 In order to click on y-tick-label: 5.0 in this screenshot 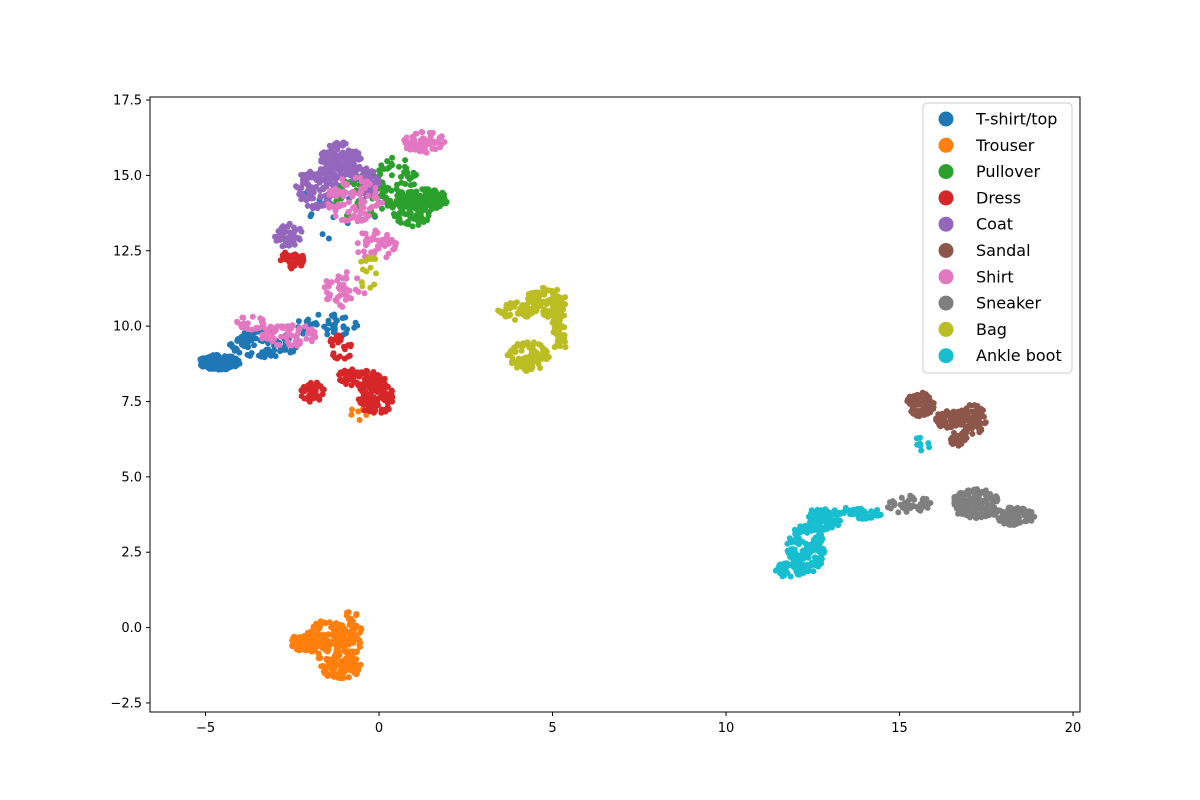, I will do `click(131, 477)`.